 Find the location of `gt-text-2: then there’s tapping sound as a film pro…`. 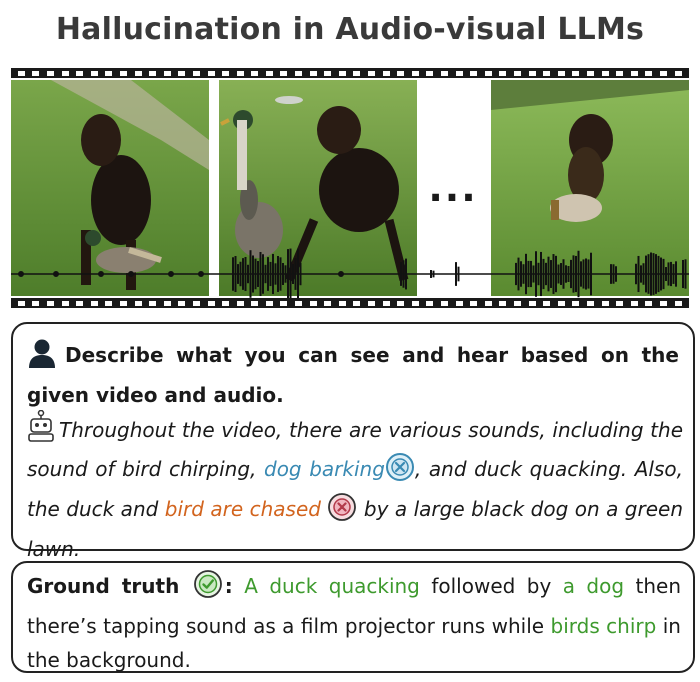

gt-text-2: then there’s tapping sound as a film pro… is located at coordinates (354, 606).